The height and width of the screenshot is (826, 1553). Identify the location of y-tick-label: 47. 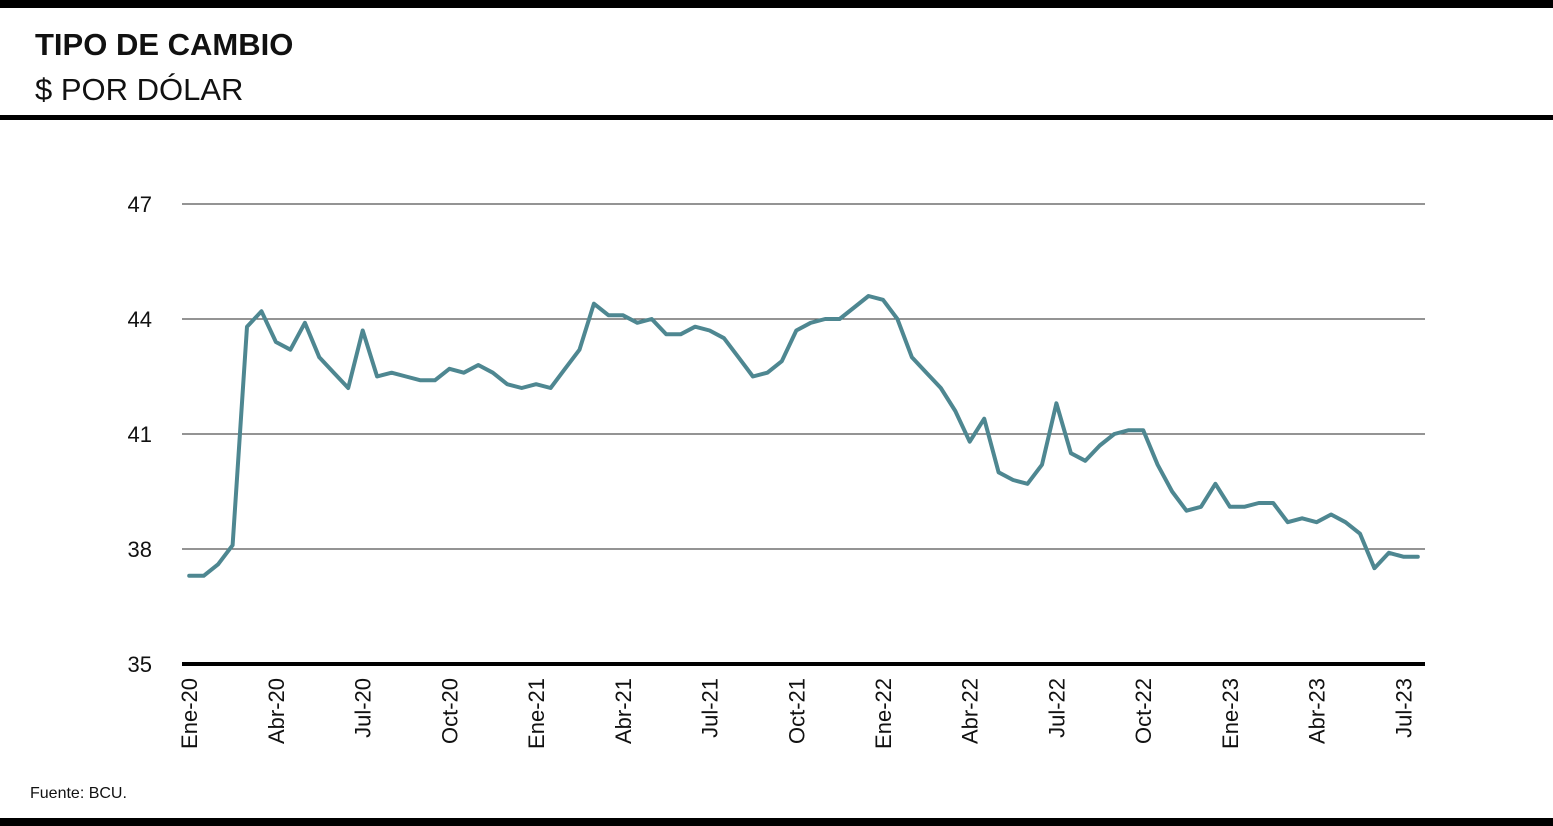
(140, 204).